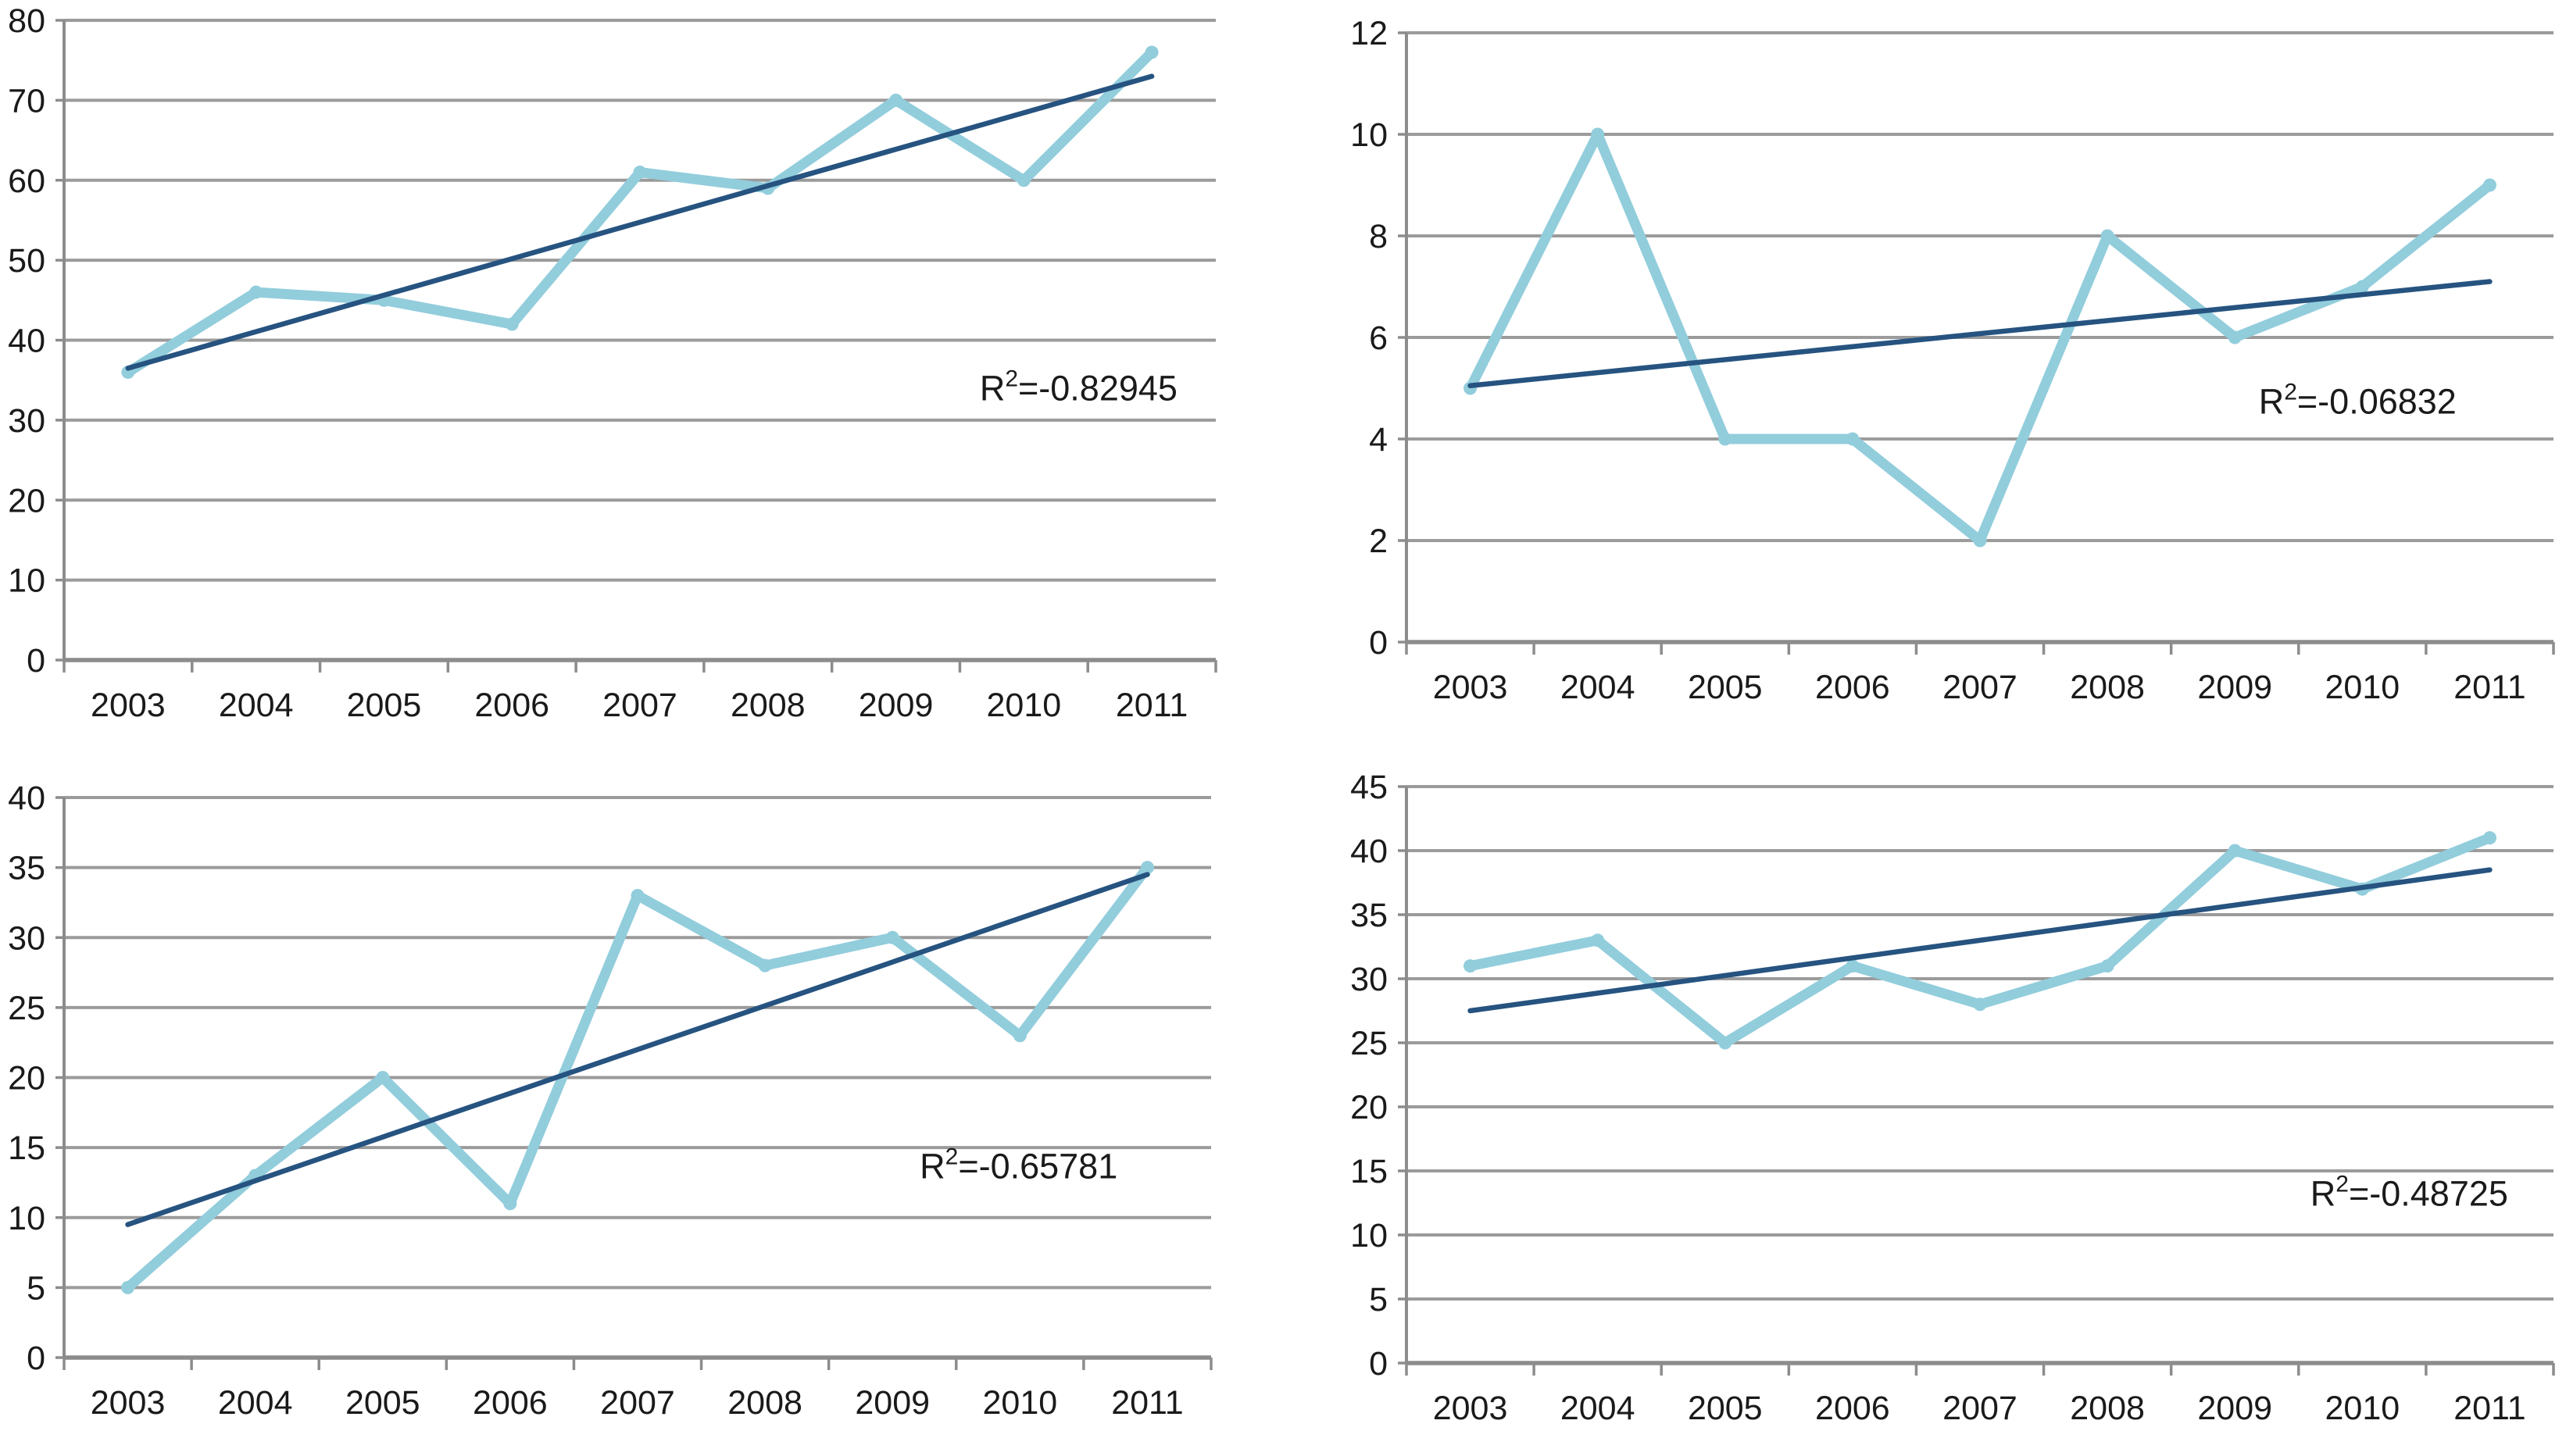 The image size is (2566, 1456). Describe the element at coordinates (1369, 787) in the screenshot. I see `y-tick-label: 45` at that location.